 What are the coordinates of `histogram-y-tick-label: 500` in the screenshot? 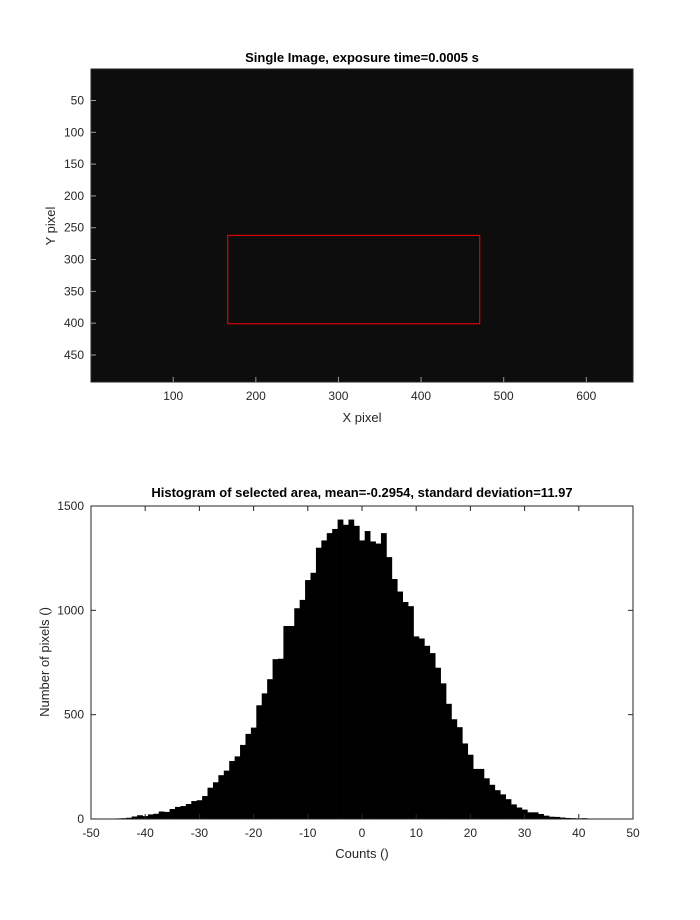 It's located at (74, 715).